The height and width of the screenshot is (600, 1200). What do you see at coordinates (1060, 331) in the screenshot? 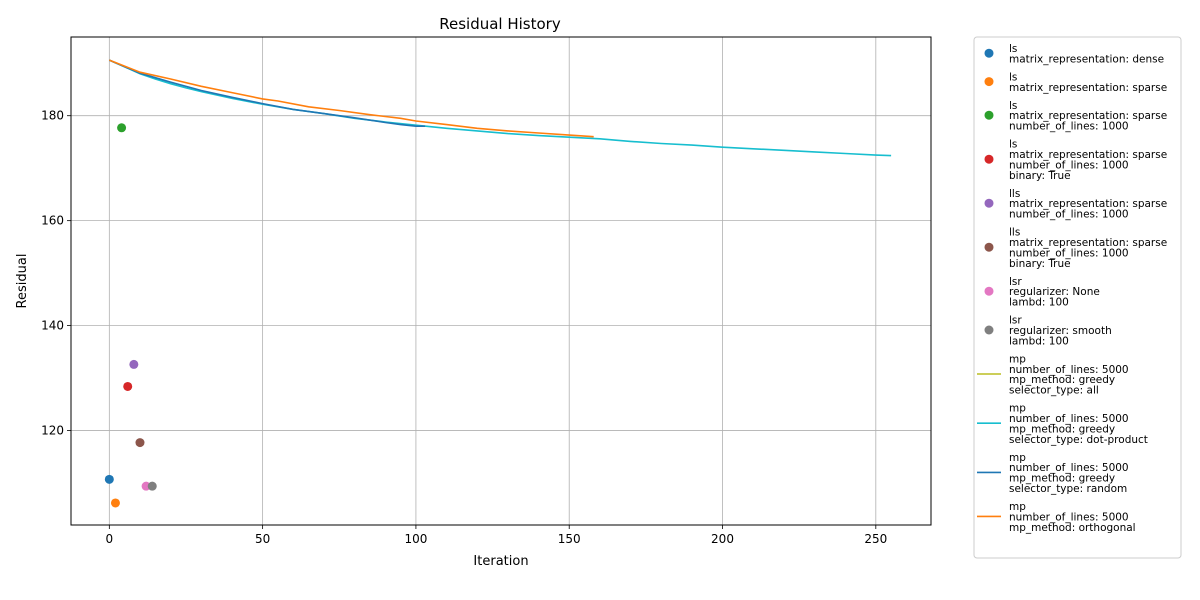
I see `legend-label: regularizer: smooth` at bounding box center [1060, 331].